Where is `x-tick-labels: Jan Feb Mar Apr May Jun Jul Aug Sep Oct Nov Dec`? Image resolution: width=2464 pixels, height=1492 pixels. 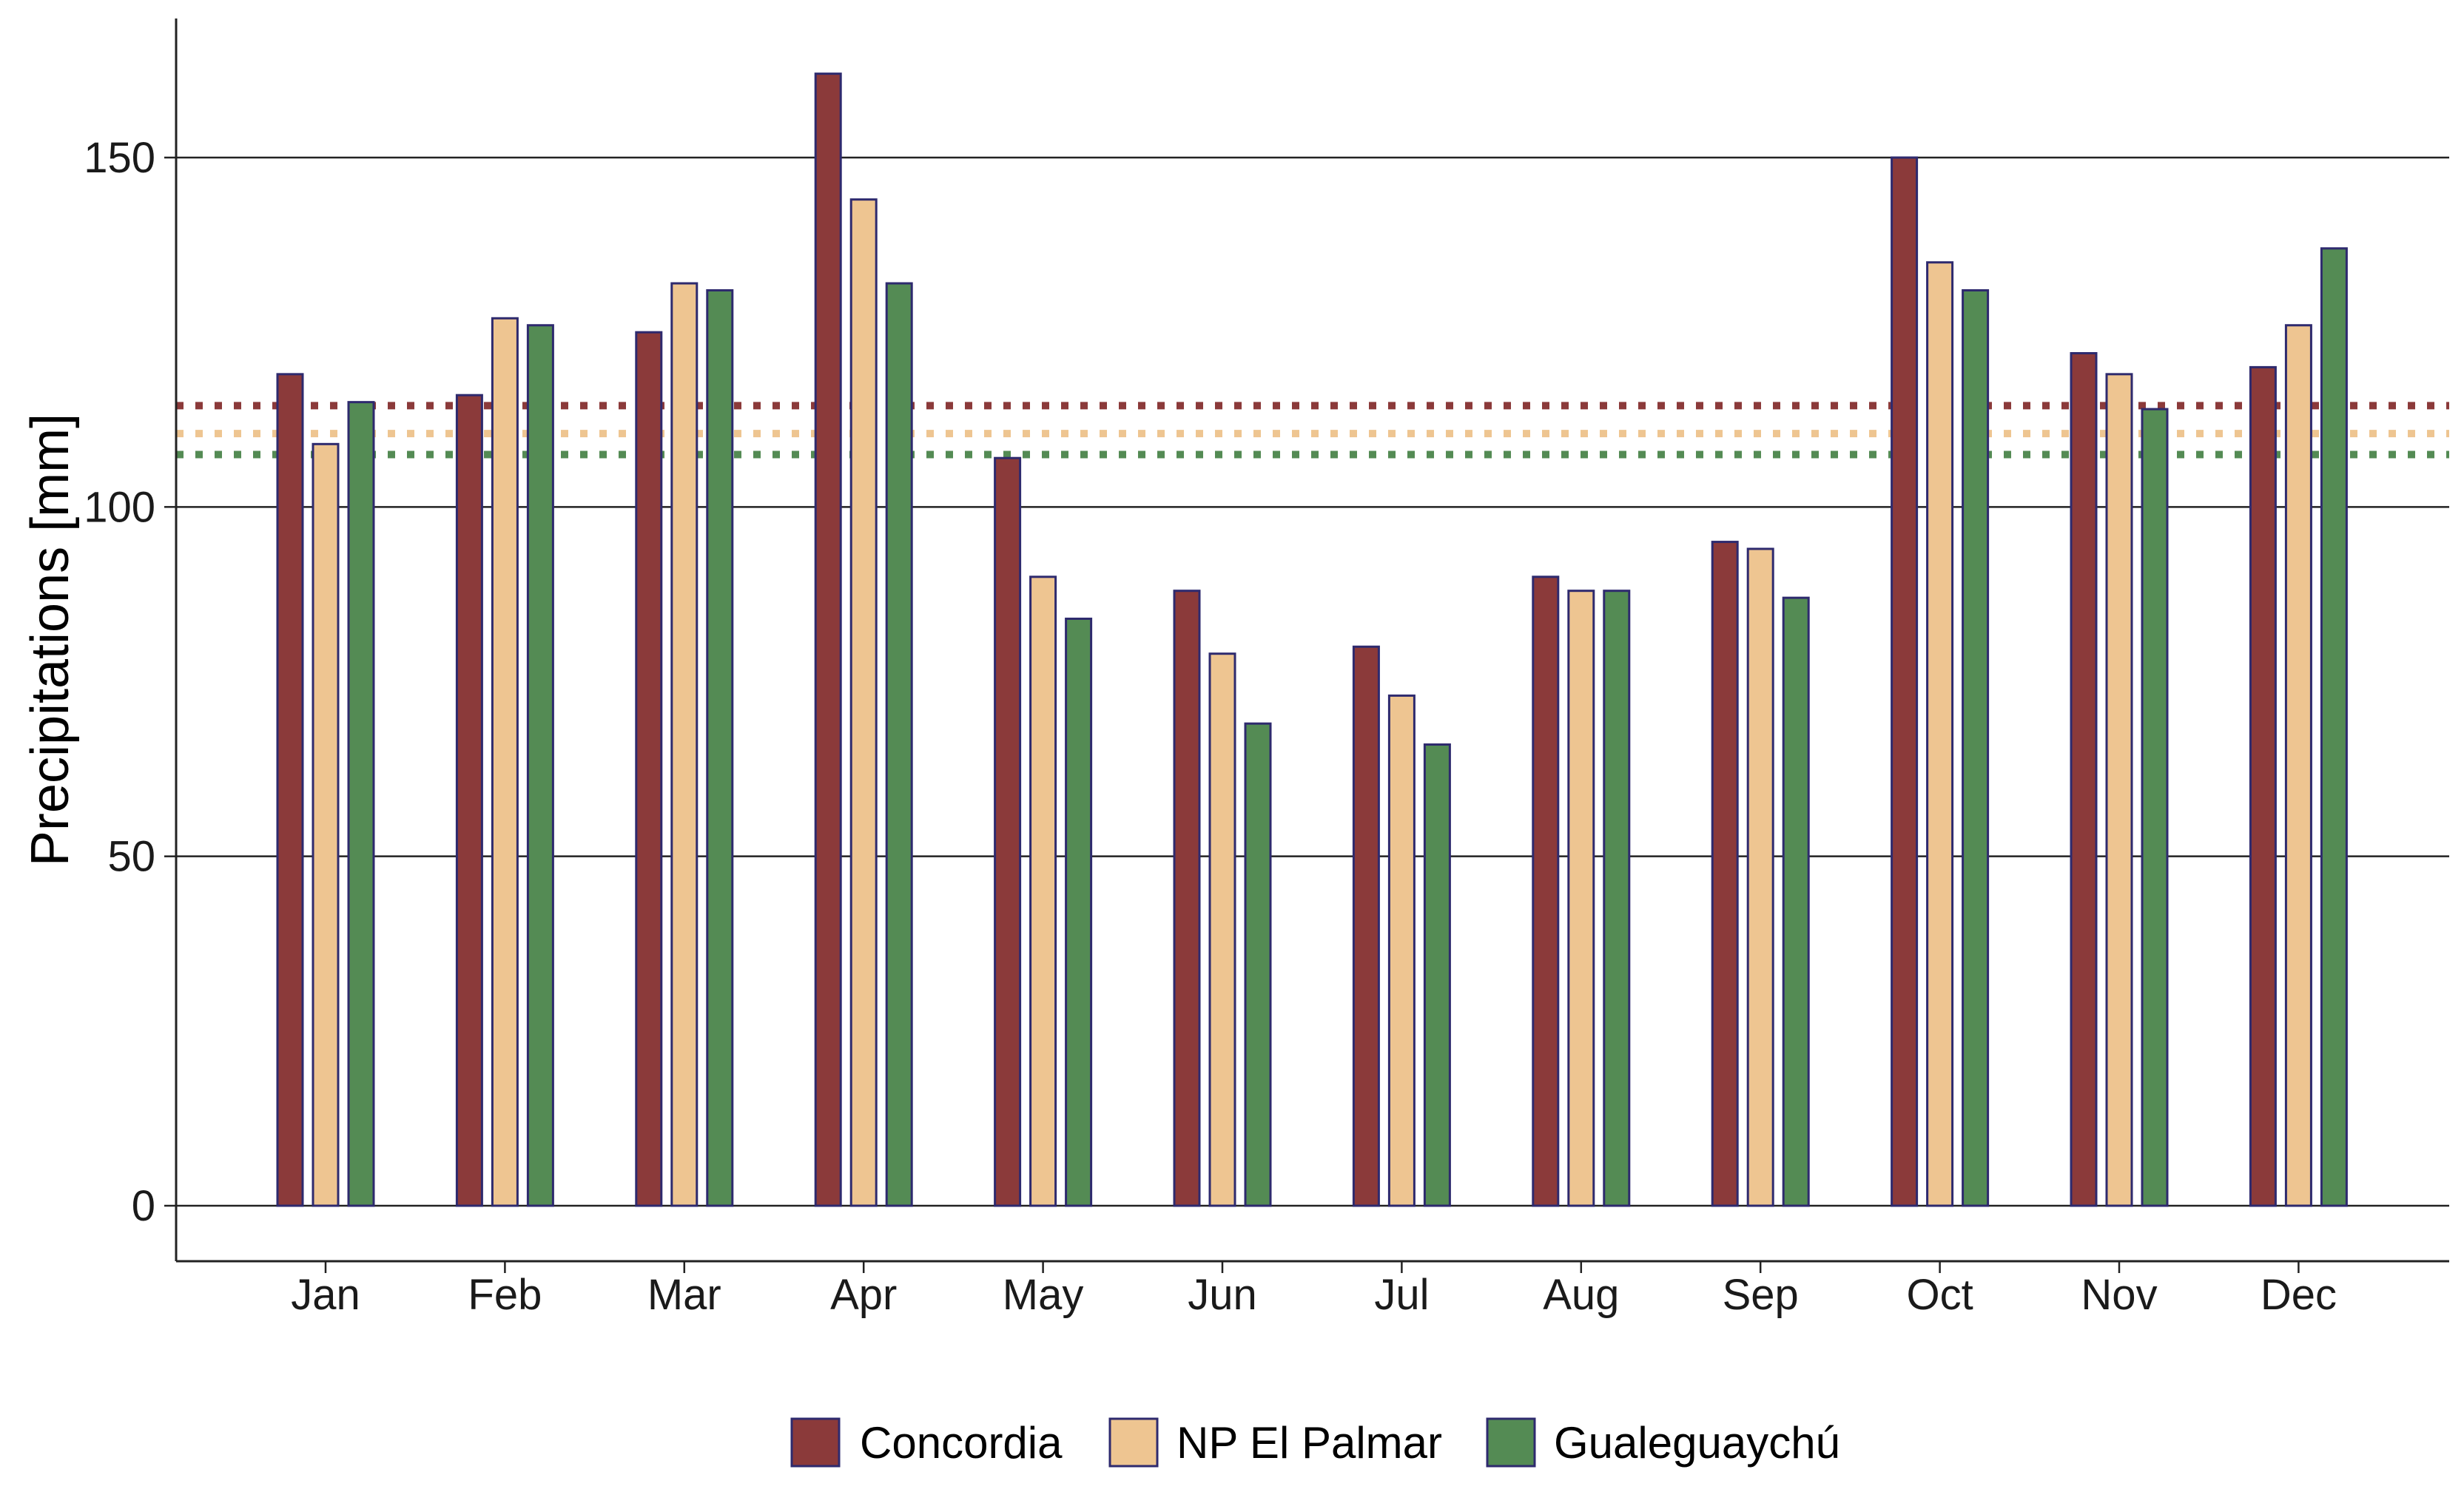
x-tick-labels: Jan Feb Mar Apr May Jun Jul Aug Sep Oct Nov Dec is located at coordinates (1314, 1290).